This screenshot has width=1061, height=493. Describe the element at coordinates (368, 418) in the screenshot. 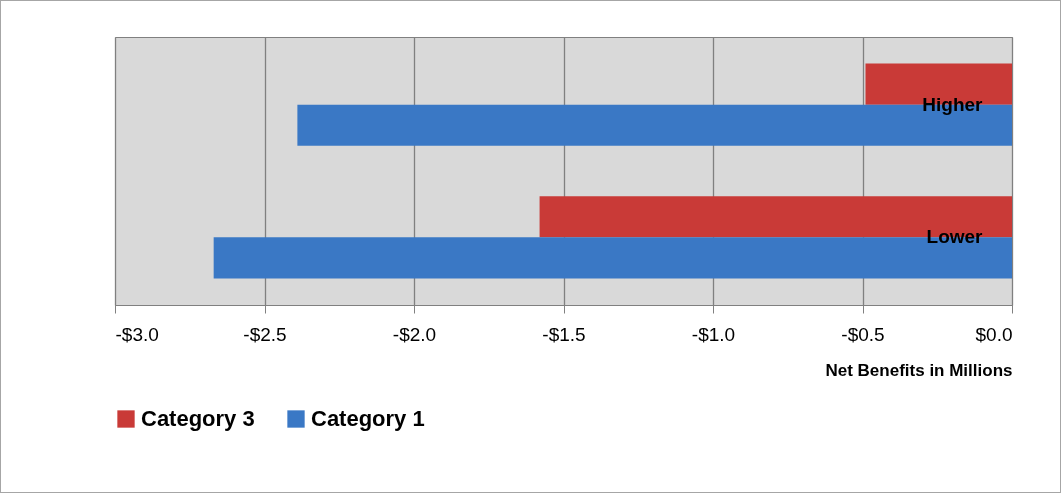

I see `legend-label: Category 1` at that location.